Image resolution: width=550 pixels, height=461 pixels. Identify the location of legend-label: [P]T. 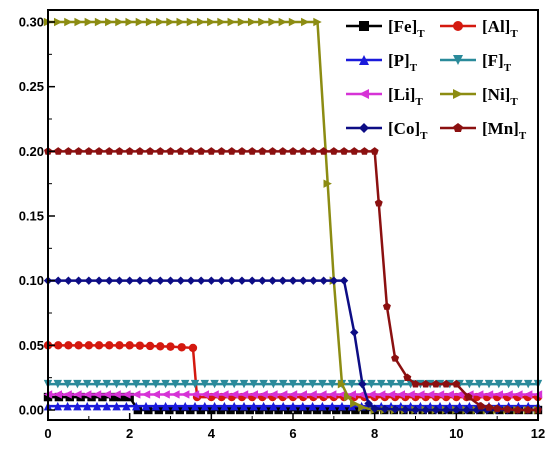
(403, 62).